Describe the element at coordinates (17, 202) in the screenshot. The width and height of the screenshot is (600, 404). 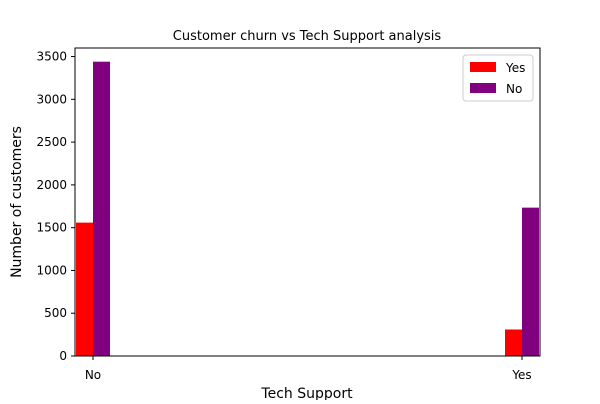
I see `y-axis-title: Number of customers` at that location.